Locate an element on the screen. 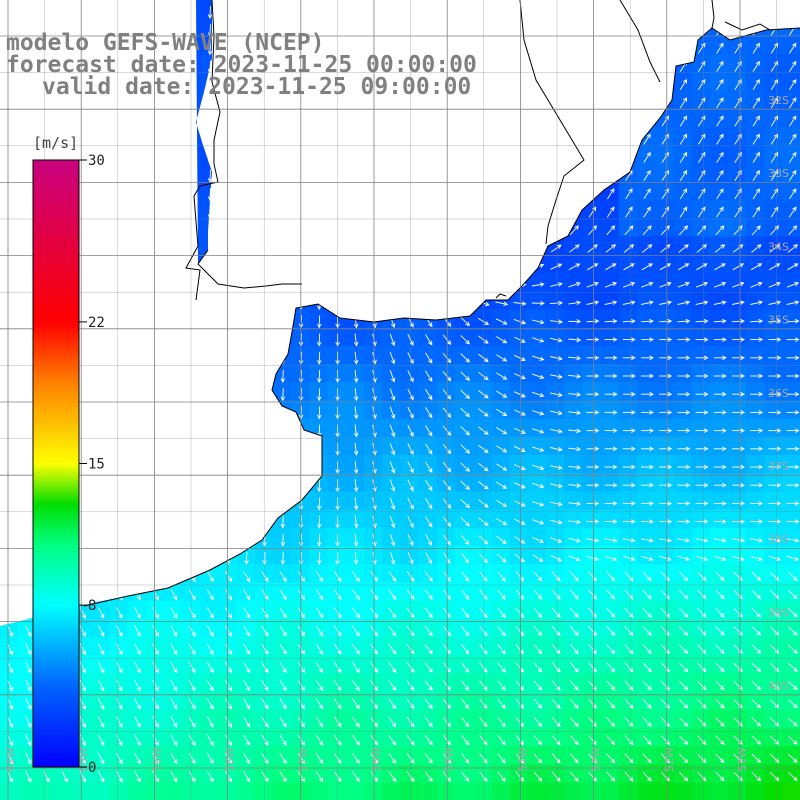 This screenshot has width=800, height=800. longitude-label: 56W is located at coordinates (376, 759).